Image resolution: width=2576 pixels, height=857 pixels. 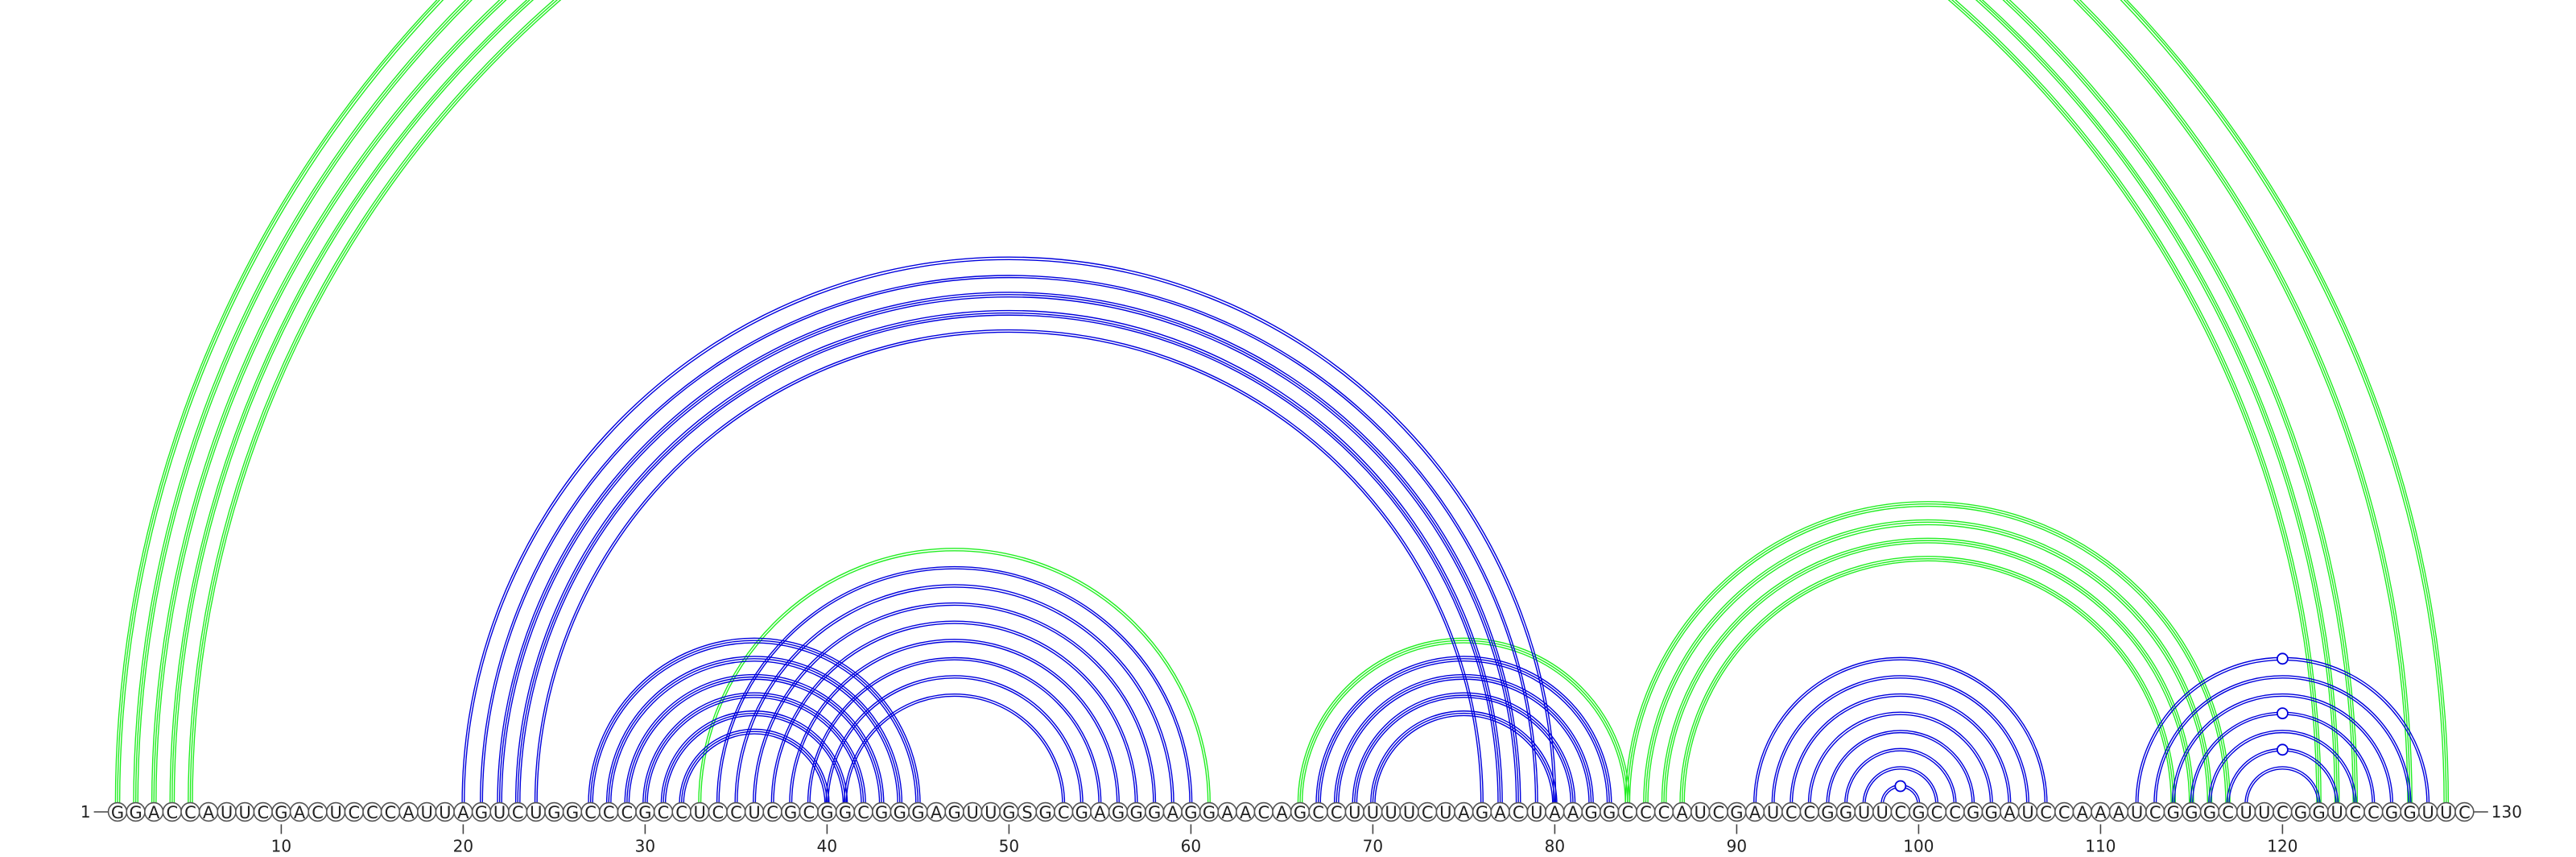 What do you see at coordinates (1773, 811) in the screenshot?
I see `nucleotide-92: U` at bounding box center [1773, 811].